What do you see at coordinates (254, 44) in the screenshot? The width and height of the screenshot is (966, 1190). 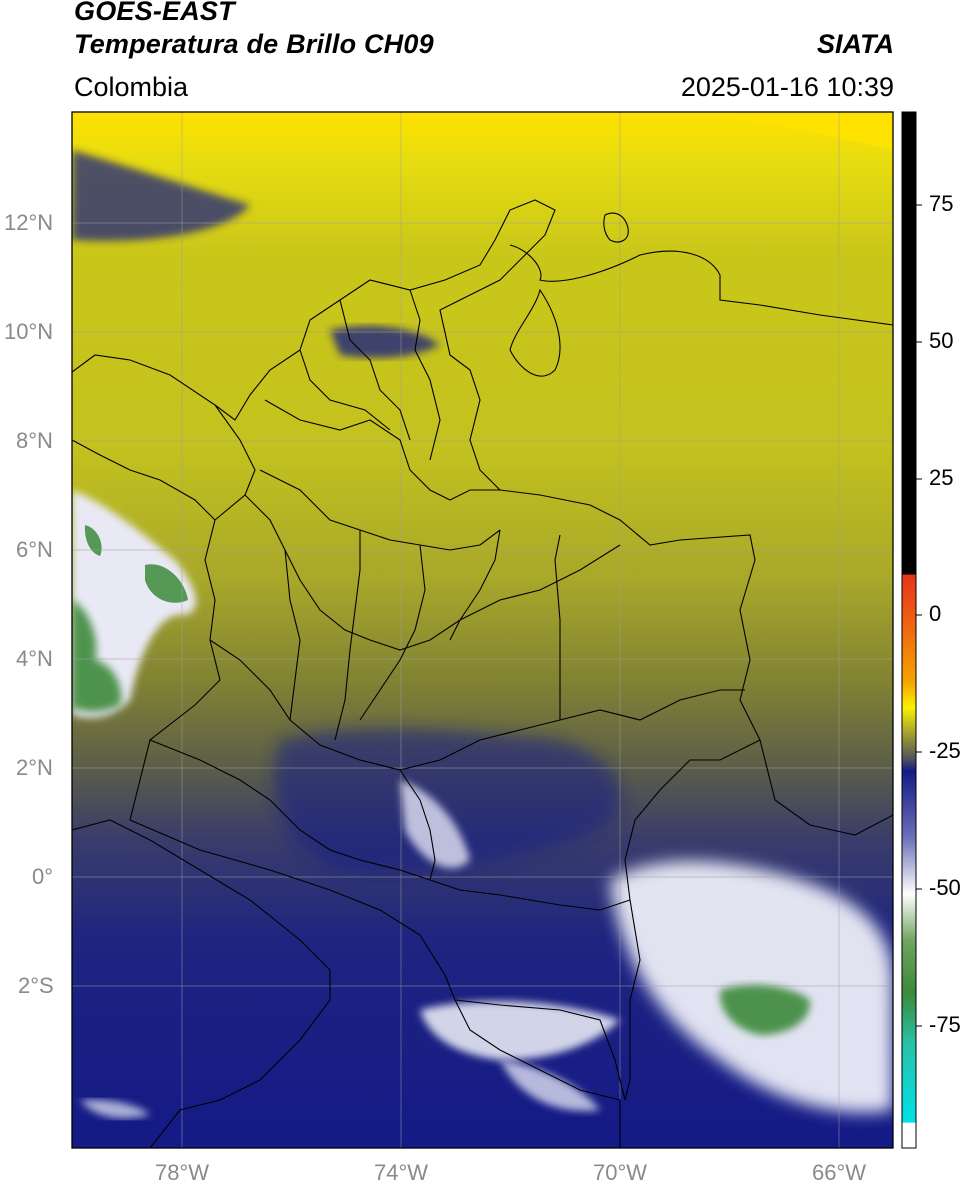 I see `product-title: Temperatura de Brillo CH09` at bounding box center [254, 44].